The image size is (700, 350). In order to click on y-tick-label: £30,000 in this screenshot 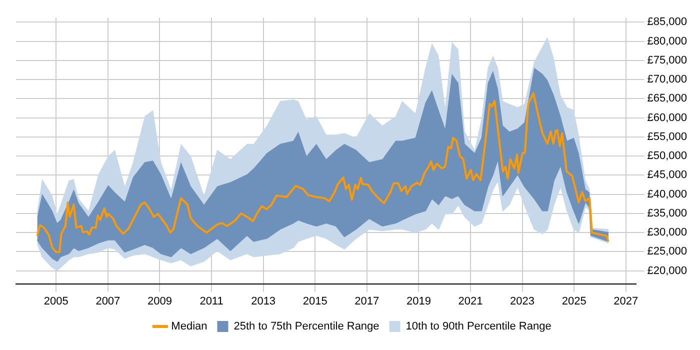, I will do `click(667, 232)`.